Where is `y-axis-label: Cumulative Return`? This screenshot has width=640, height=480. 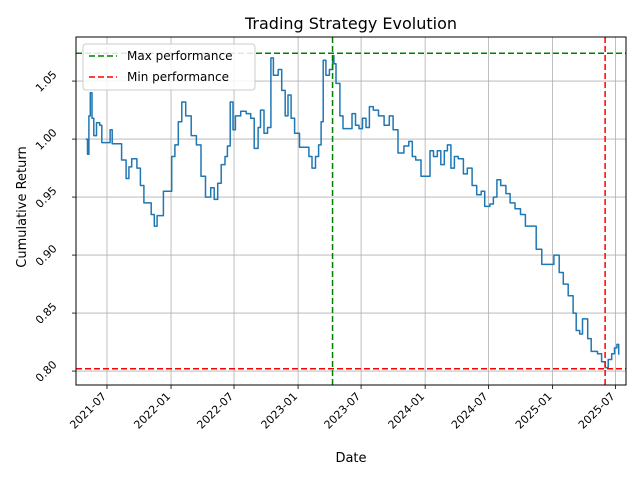
y-axis-label: Cumulative Return is located at coordinates (22, 206).